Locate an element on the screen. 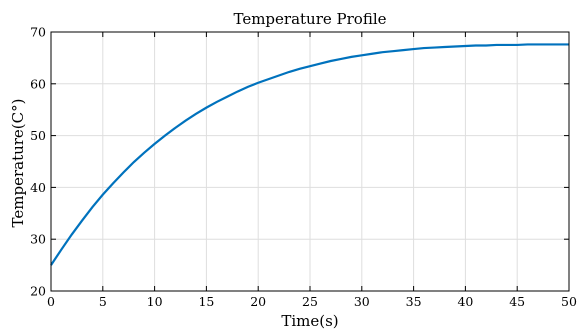 The height and width of the screenshot is (331, 579). y-tick-label: 70 is located at coordinates (38, 32).